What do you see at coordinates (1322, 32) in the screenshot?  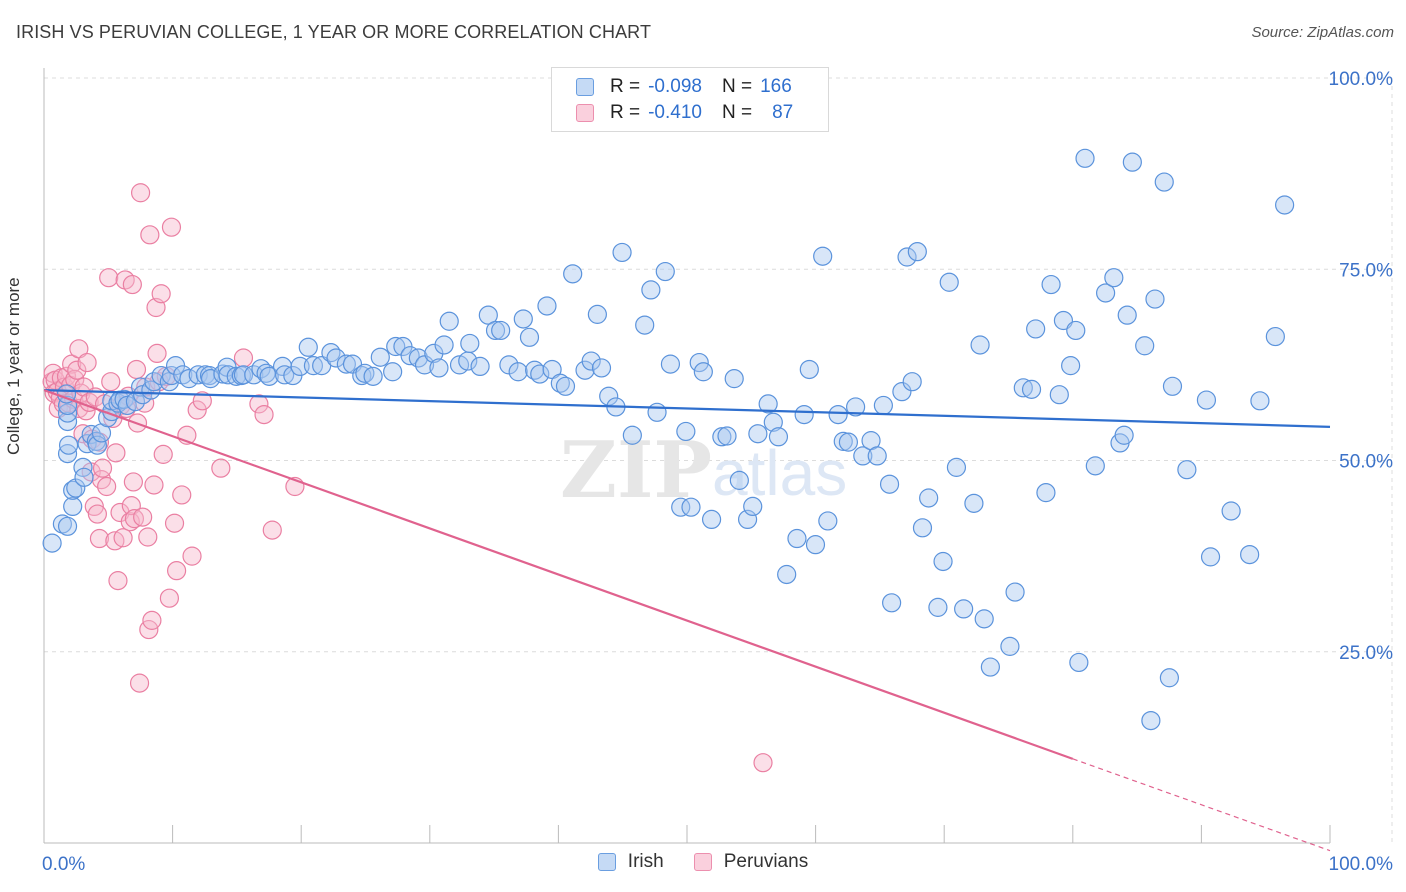 I see `source-label: Source: ZipAtlas.com` at bounding box center [1322, 32].